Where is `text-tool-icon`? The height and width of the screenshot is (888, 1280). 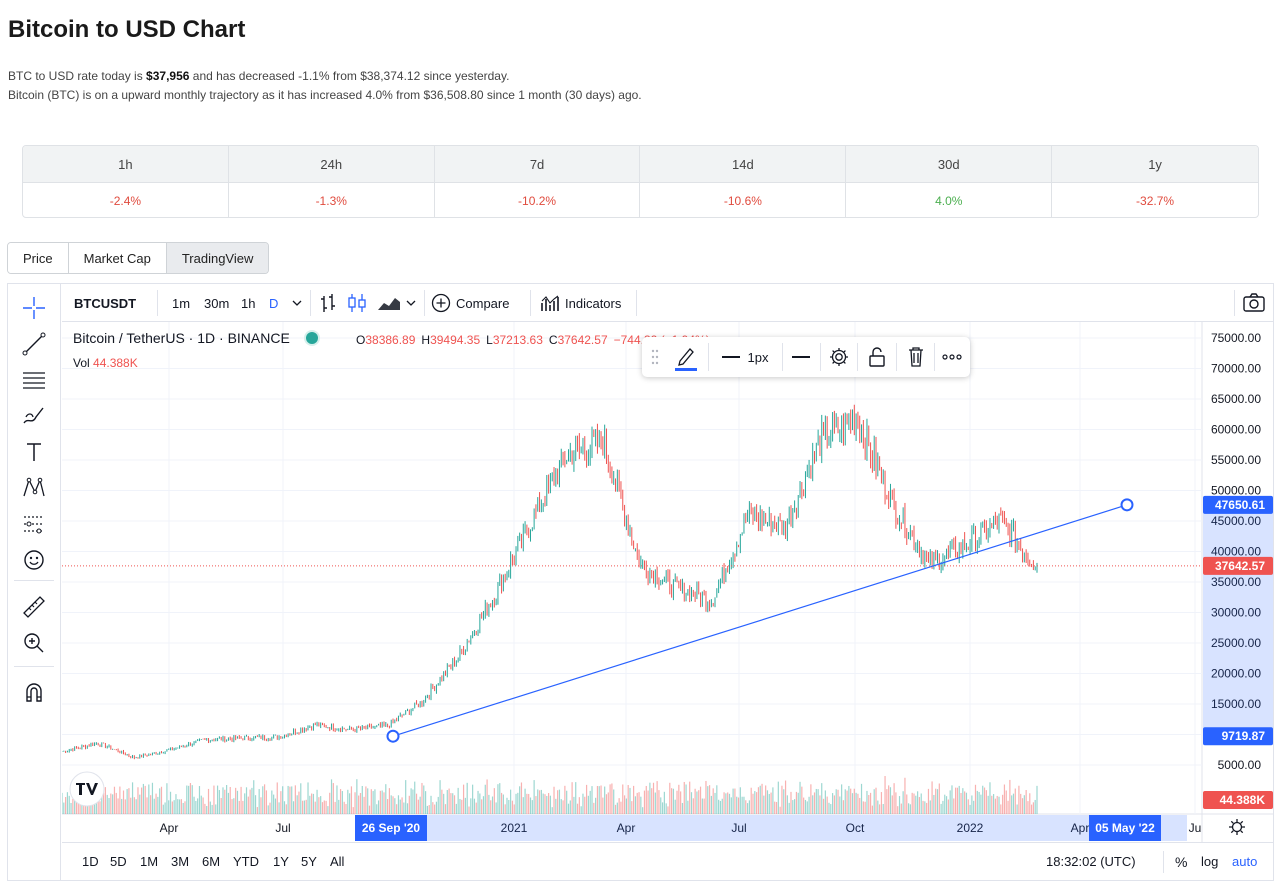 text-tool-icon is located at coordinates (34, 452).